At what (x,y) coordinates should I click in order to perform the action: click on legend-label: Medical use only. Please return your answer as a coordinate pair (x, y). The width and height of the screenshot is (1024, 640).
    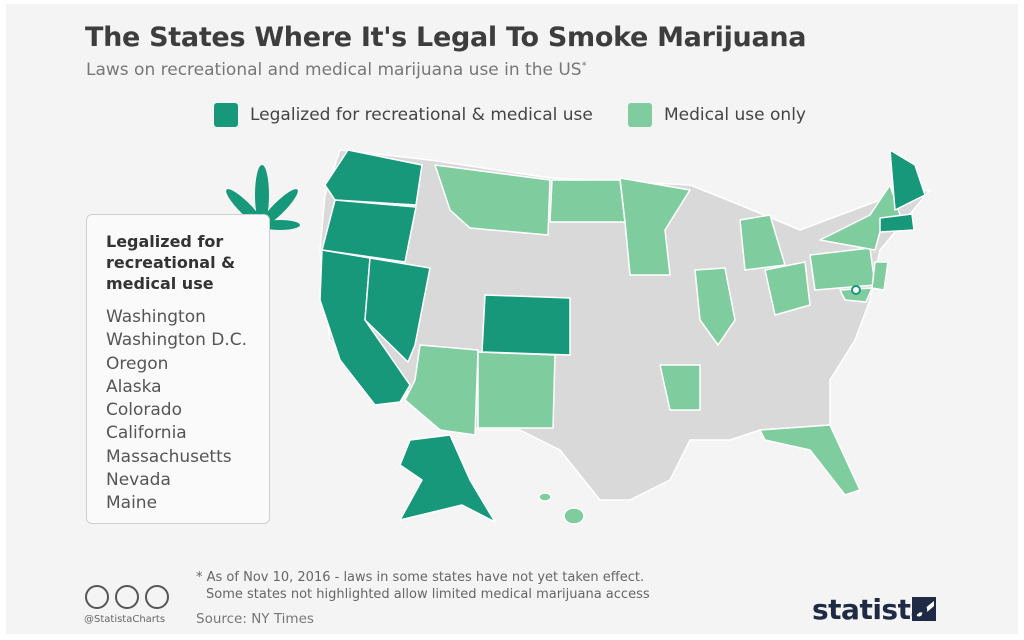
    Looking at the image, I should click on (735, 115).